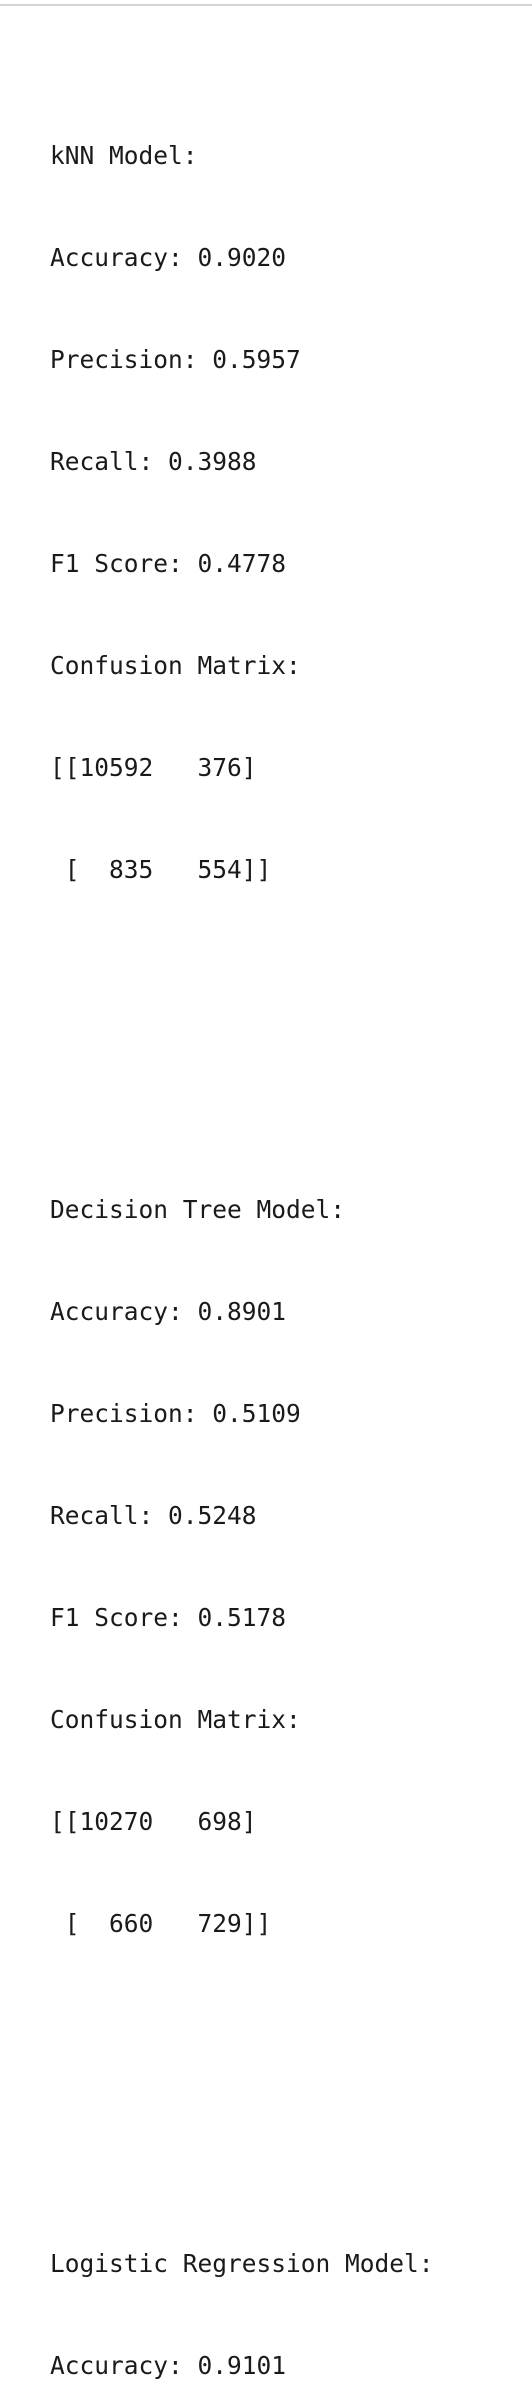  What do you see at coordinates (168, 563) in the screenshot?
I see `f1-score-line: F1 Score: 0.4778` at bounding box center [168, 563].